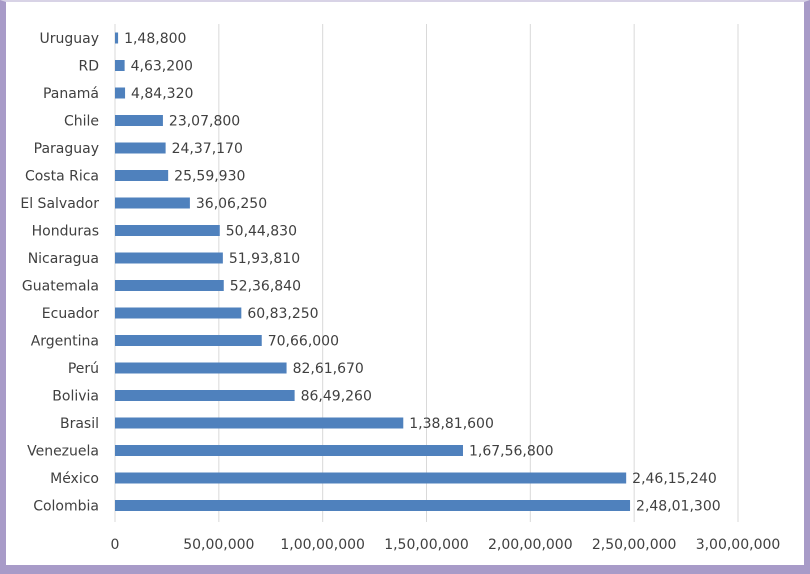 This screenshot has width=810, height=574. Describe the element at coordinates (74, 479) in the screenshot. I see `category-label: México` at that location.